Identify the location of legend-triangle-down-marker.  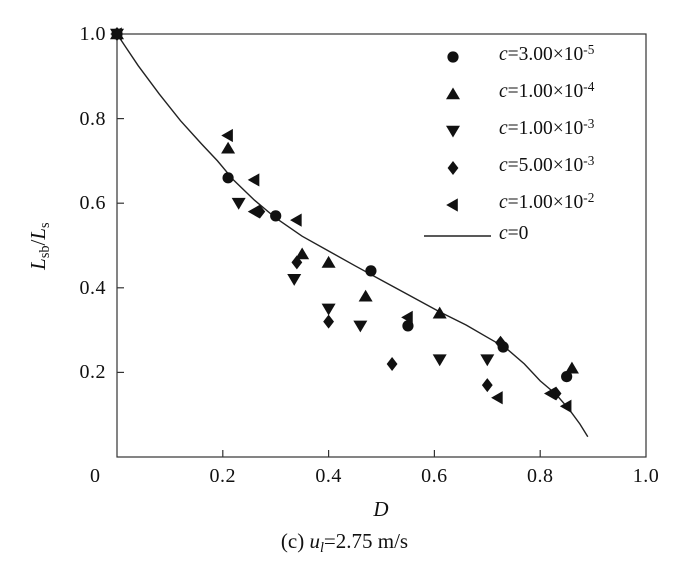
(453, 131).